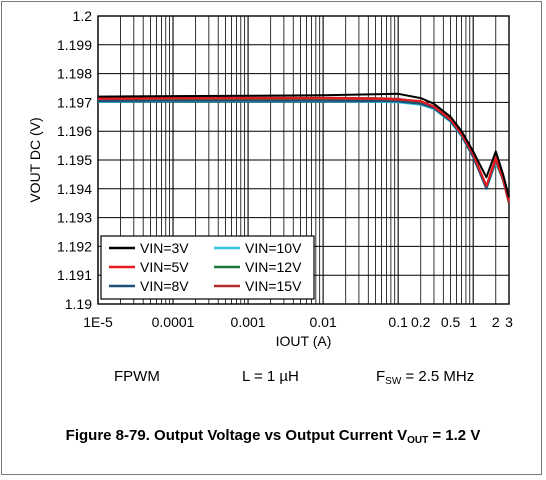 This screenshot has height=480, width=546. I want to click on x-tick-label: 1, so click(473, 322).